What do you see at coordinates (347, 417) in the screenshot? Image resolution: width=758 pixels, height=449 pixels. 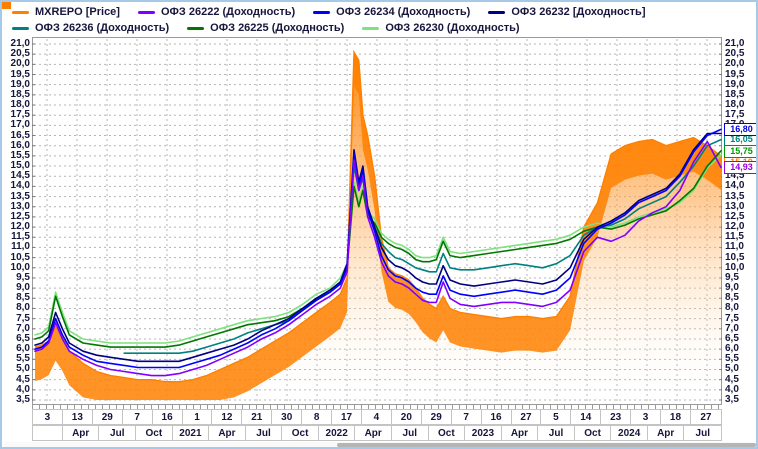 I see `x-axis-day-cell: 17` at bounding box center [347, 417].